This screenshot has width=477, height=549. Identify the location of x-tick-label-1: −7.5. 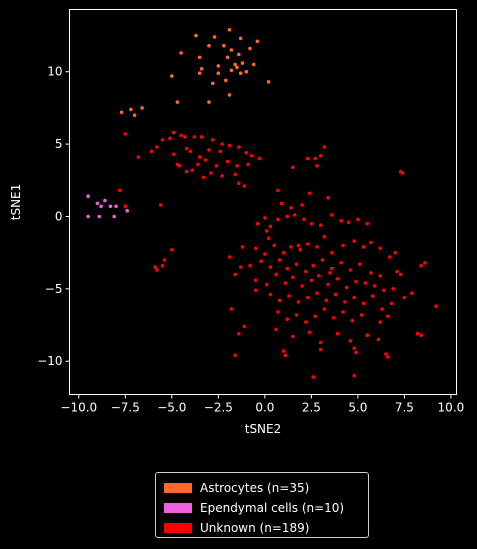
(125, 408).